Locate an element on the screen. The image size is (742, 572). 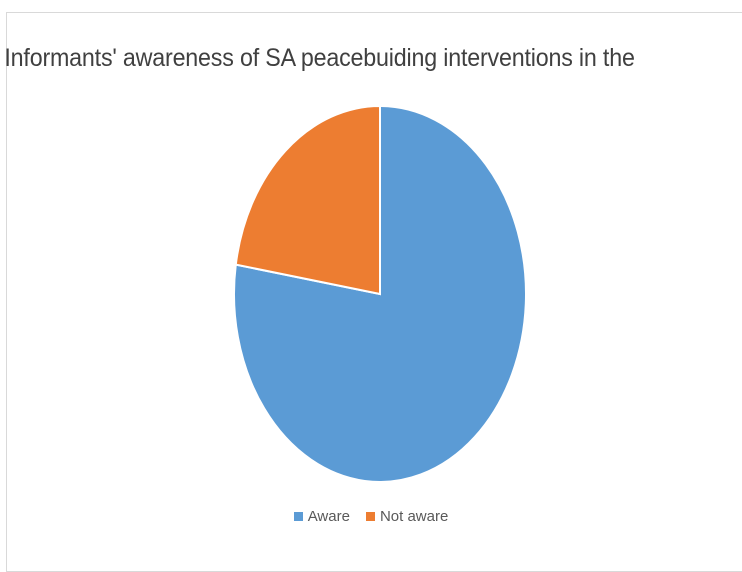
legend-swatch-not-aware is located at coordinates (370, 516).